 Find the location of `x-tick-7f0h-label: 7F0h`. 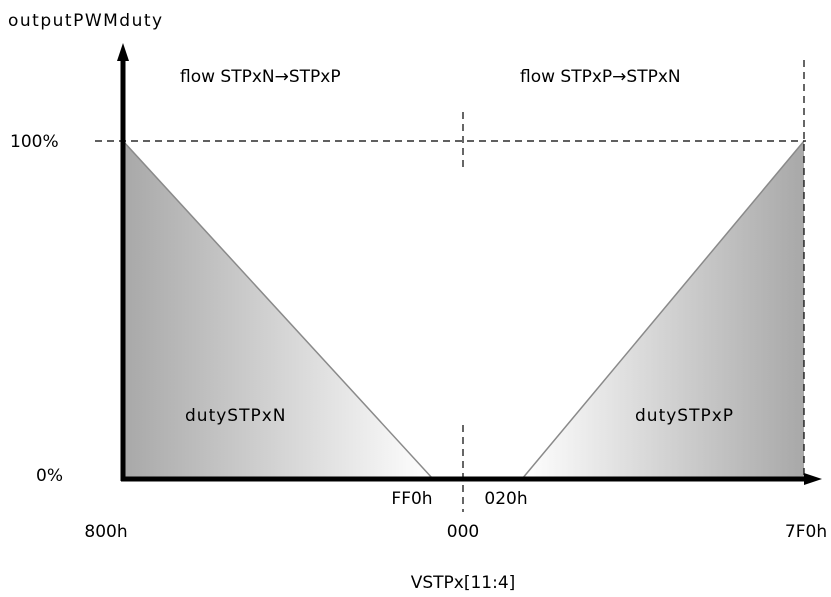

x-tick-7f0h-label: 7F0h is located at coordinates (806, 532).